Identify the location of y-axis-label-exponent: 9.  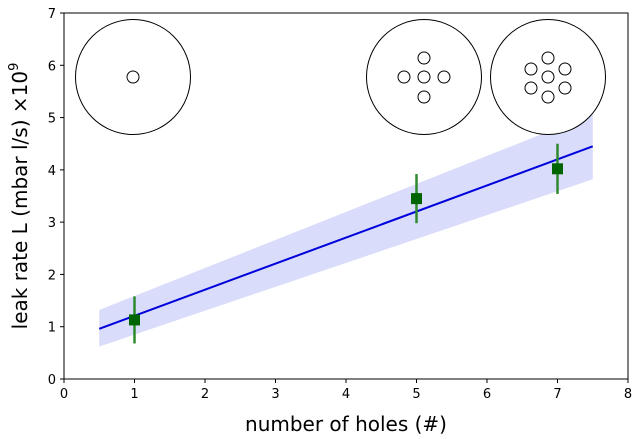
(14, 67).